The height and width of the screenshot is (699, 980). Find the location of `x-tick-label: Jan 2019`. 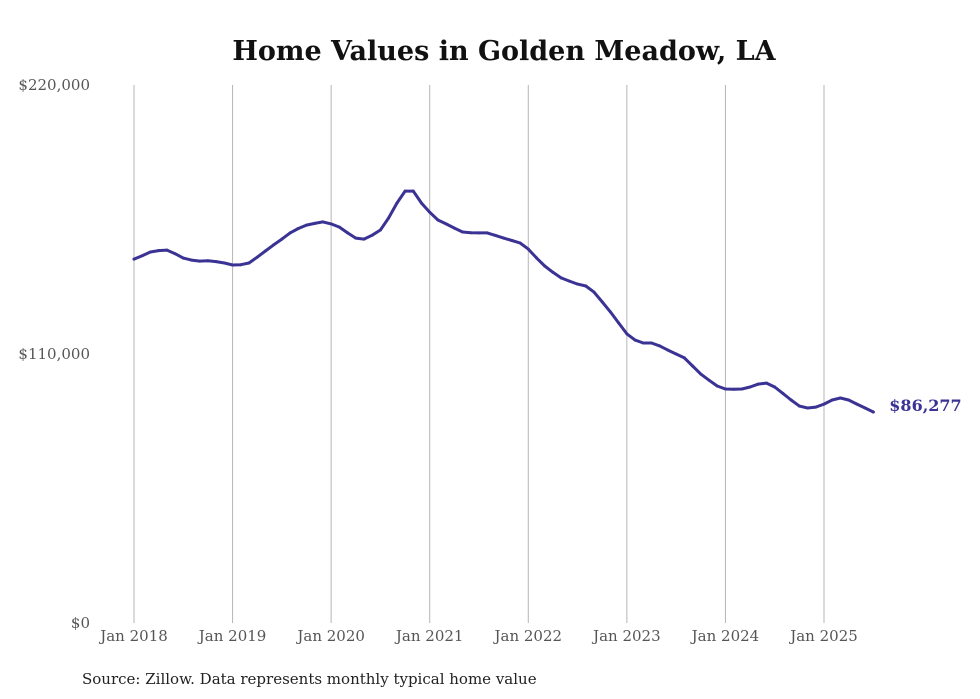

x-tick-label: Jan 2019 is located at coordinates (232, 636).